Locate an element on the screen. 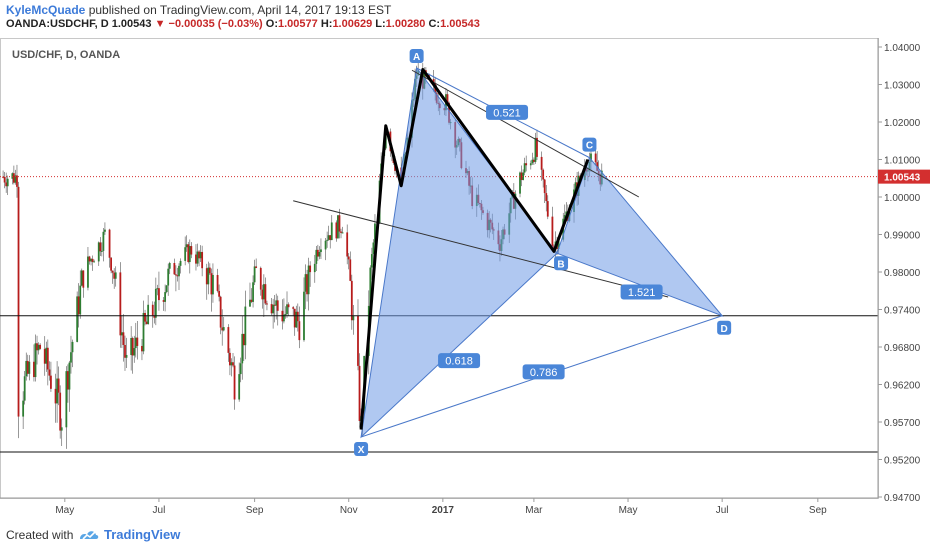  high-label: H: is located at coordinates (326, 24).